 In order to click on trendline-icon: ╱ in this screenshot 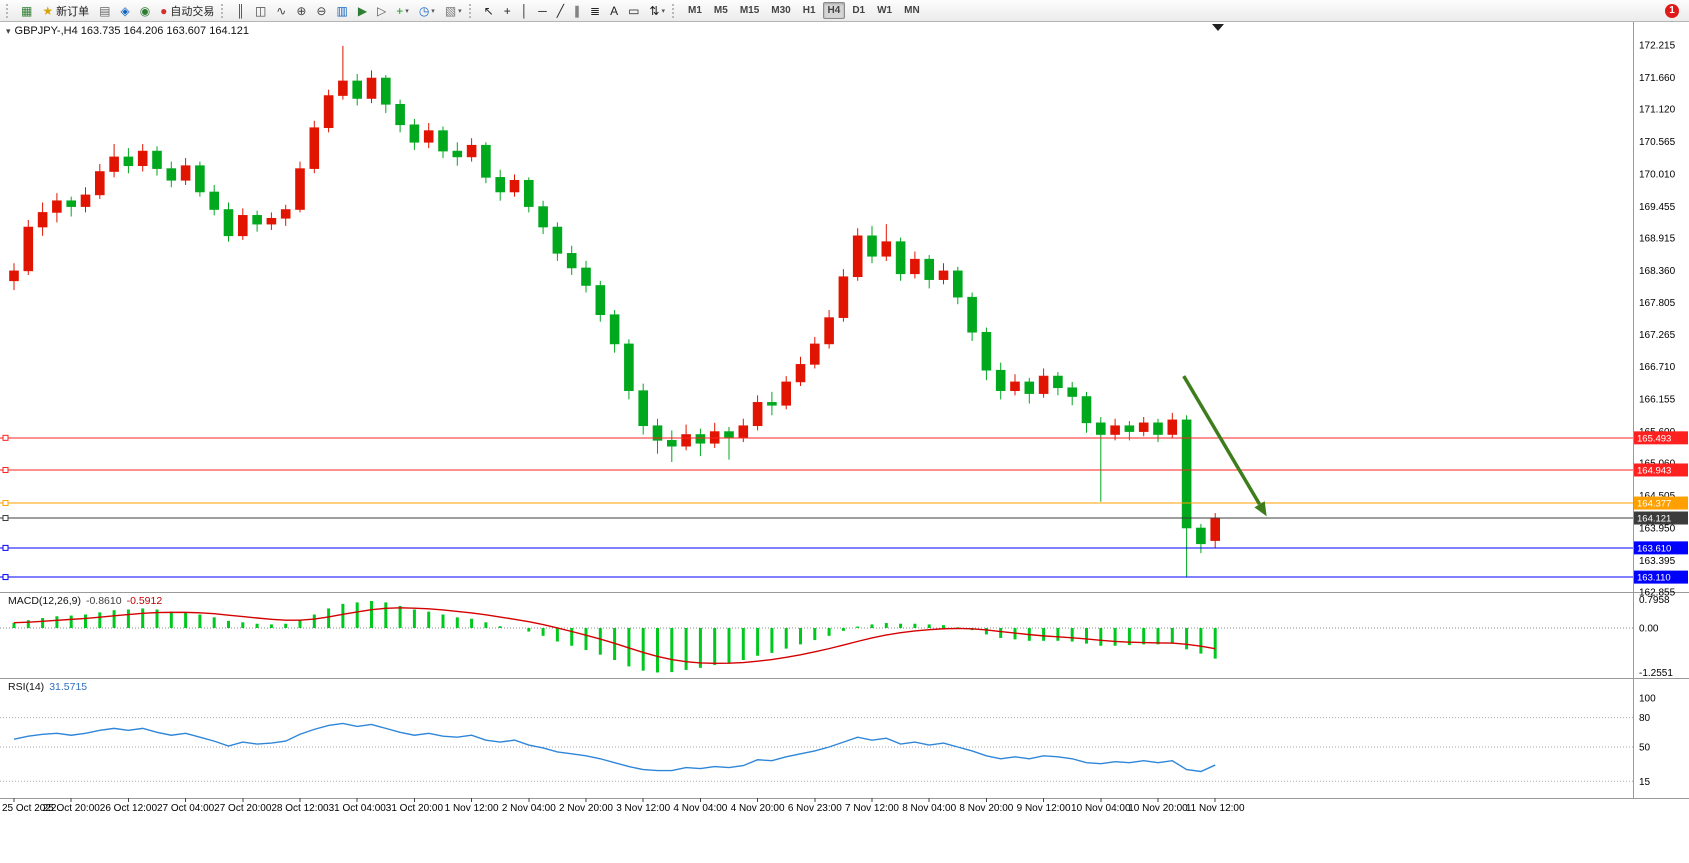, I will do `click(560, 10)`.